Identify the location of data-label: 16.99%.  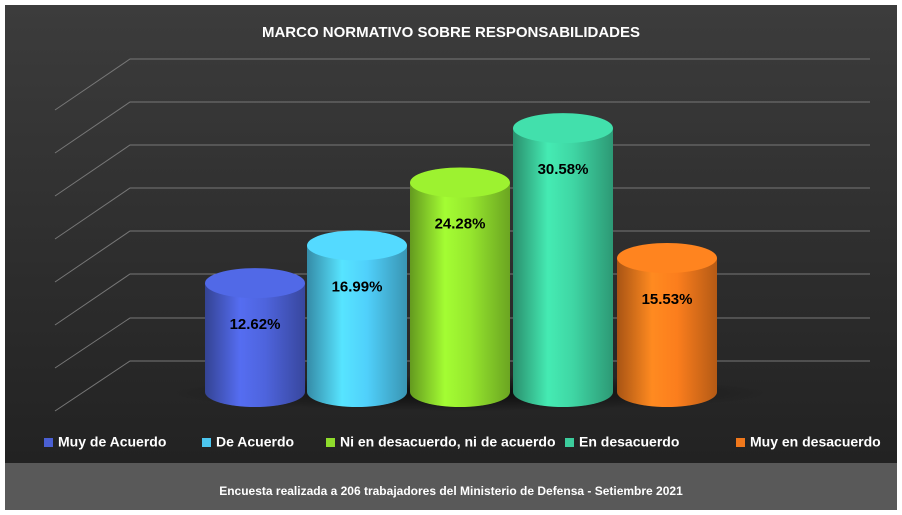
(357, 286).